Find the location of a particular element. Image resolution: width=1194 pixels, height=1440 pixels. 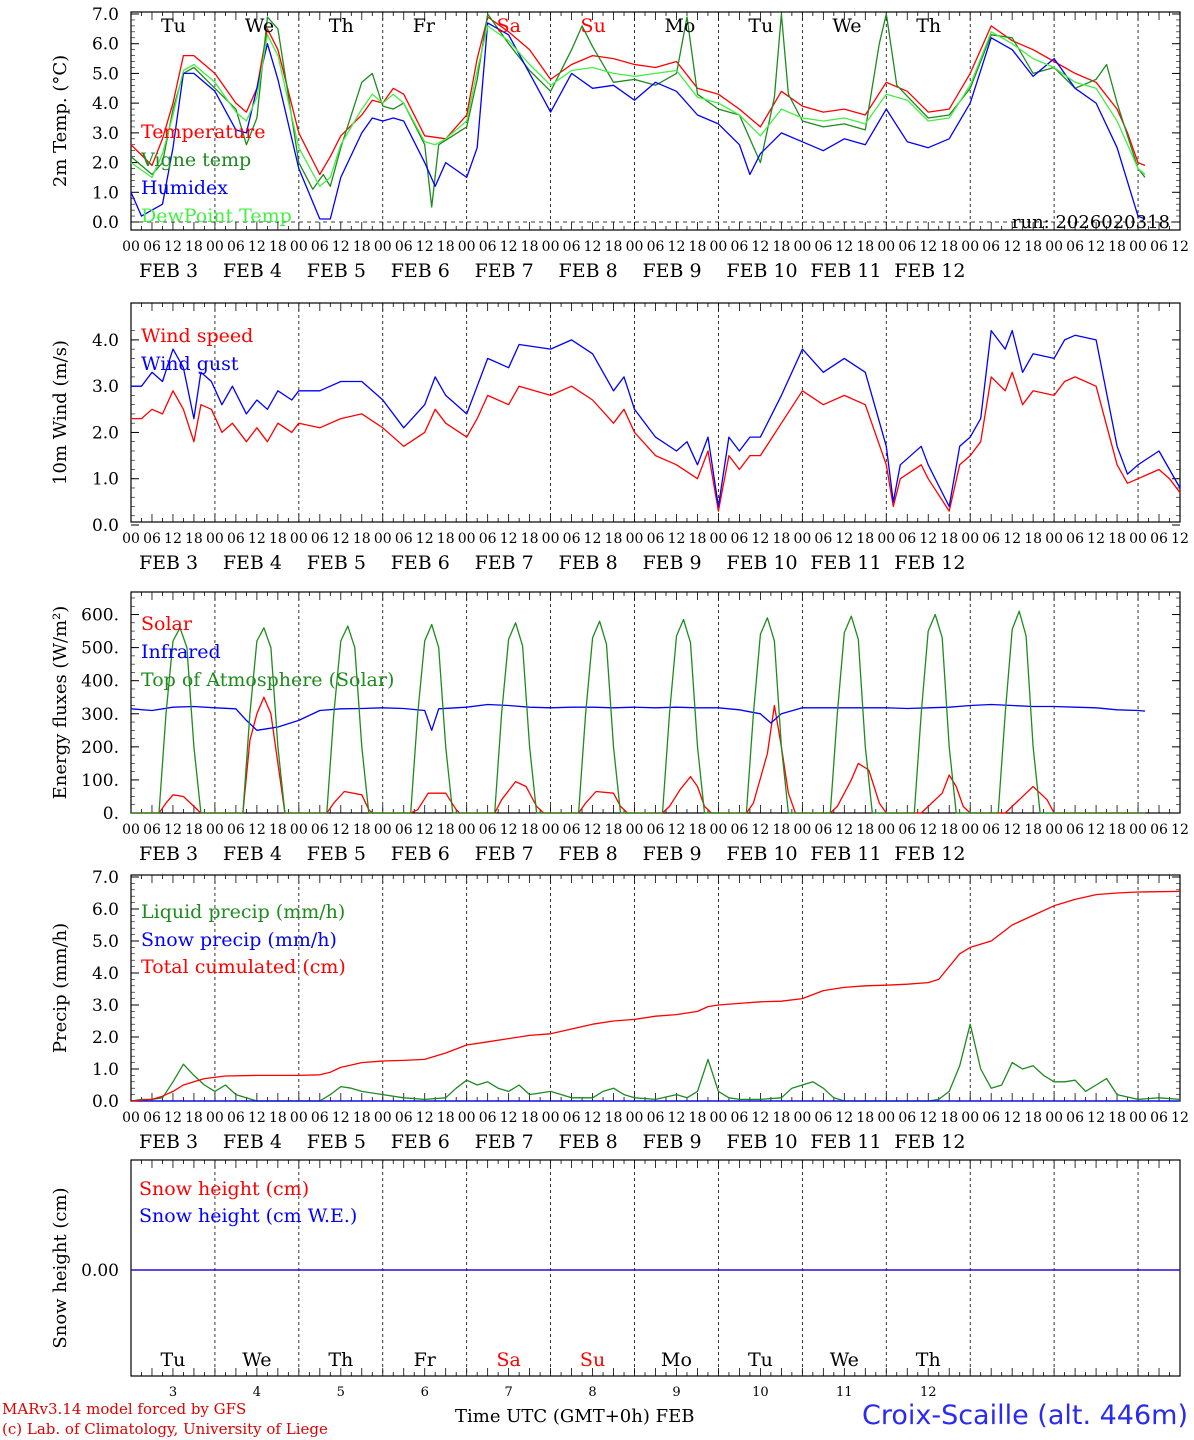

date-label: FEB 11 is located at coordinates (845, 1142).